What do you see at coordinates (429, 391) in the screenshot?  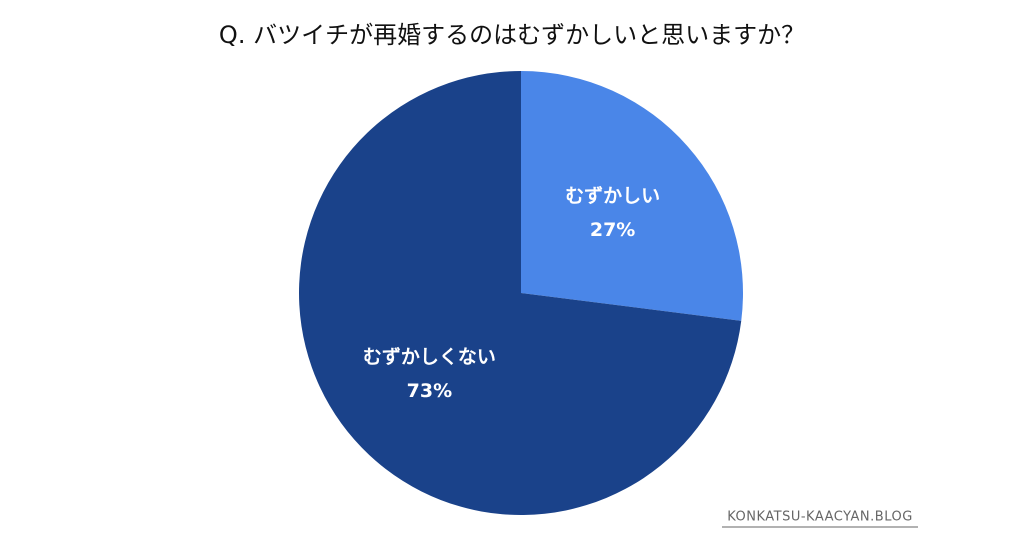 I see `slice-value-label: 73%` at bounding box center [429, 391].